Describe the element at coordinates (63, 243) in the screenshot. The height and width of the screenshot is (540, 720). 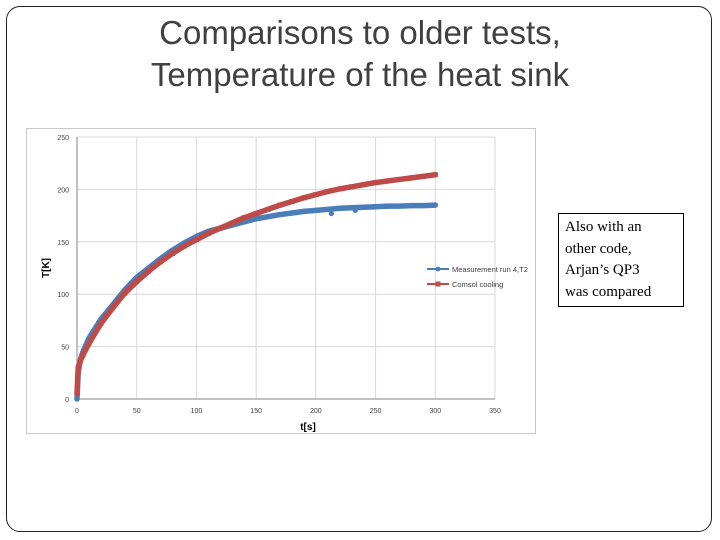
I see `y-tick-label-3: 150` at that location.